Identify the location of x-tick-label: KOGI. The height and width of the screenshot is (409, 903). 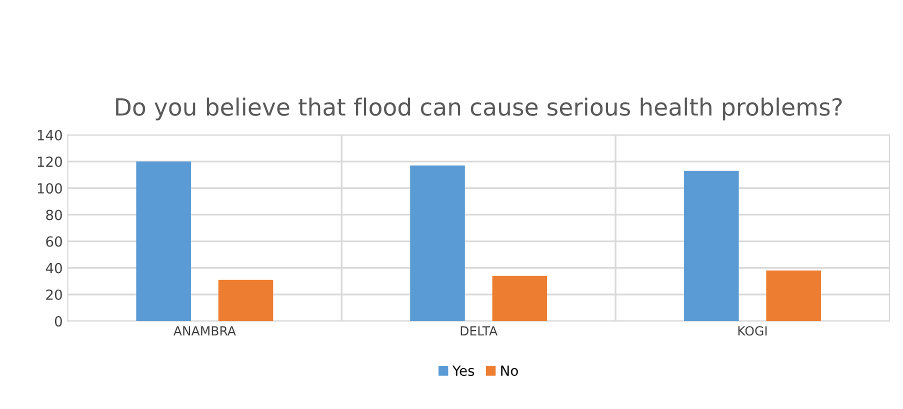
(752, 331).